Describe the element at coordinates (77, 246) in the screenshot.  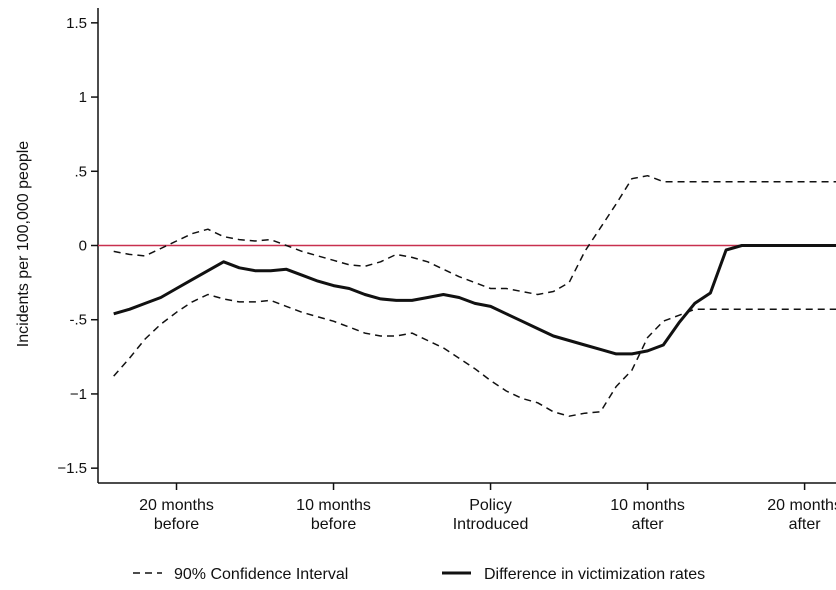
I see `y-ticks: 1.51.50-.5−1−1.5` at that location.